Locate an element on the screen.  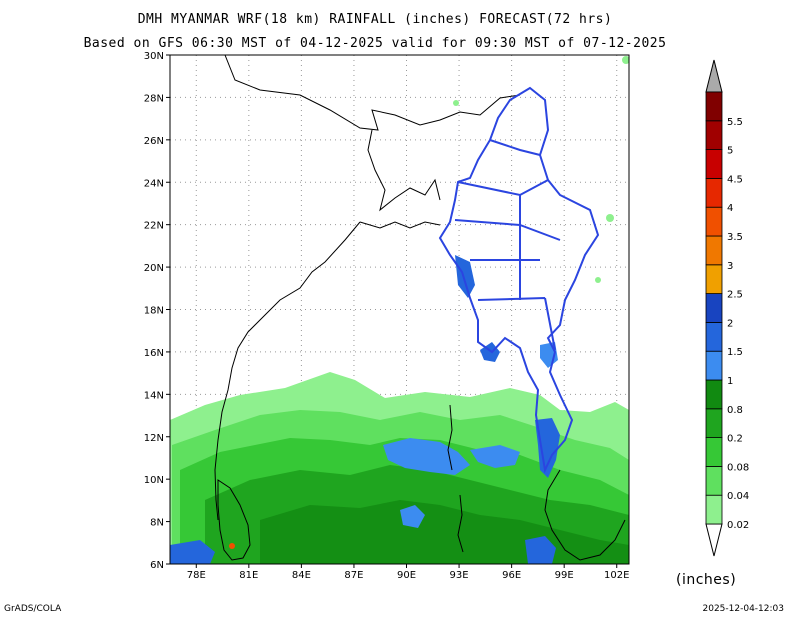
india-east-coast is located at coordinates (287, 371).